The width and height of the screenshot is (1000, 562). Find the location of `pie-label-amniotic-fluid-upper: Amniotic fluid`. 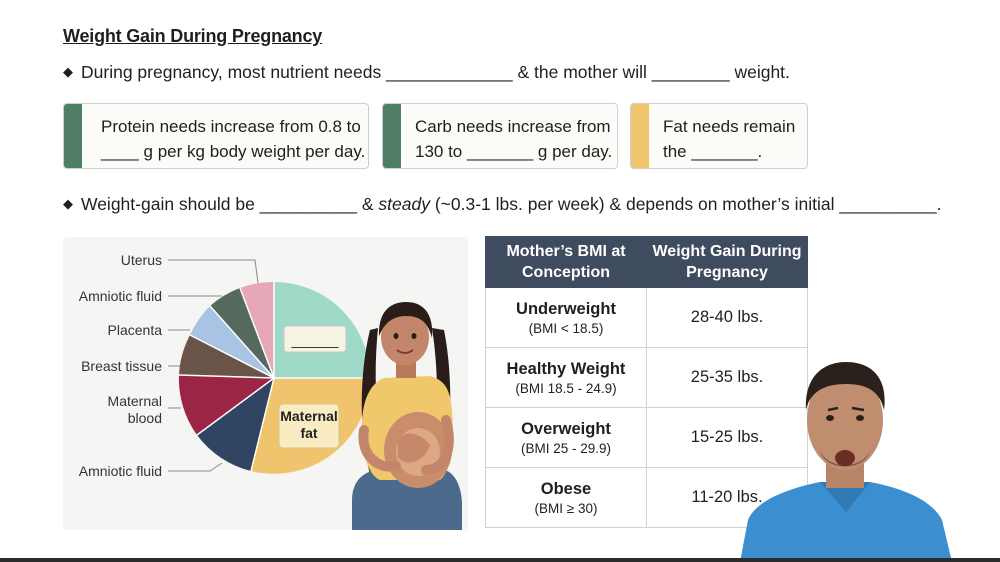

pie-label-amniotic-fluid-upper: Amniotic fluid is located at coordinates (120, 296).